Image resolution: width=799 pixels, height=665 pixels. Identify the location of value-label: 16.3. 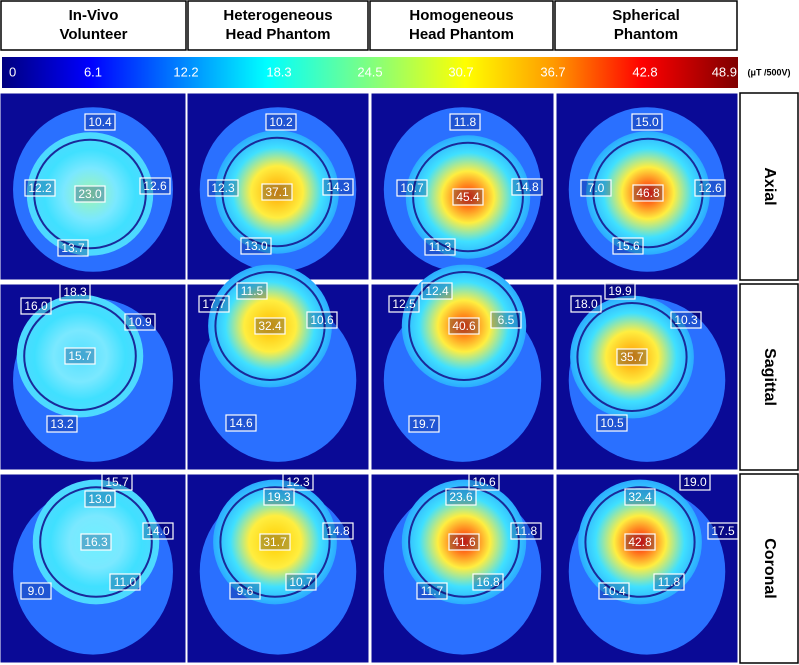
(96, 542).